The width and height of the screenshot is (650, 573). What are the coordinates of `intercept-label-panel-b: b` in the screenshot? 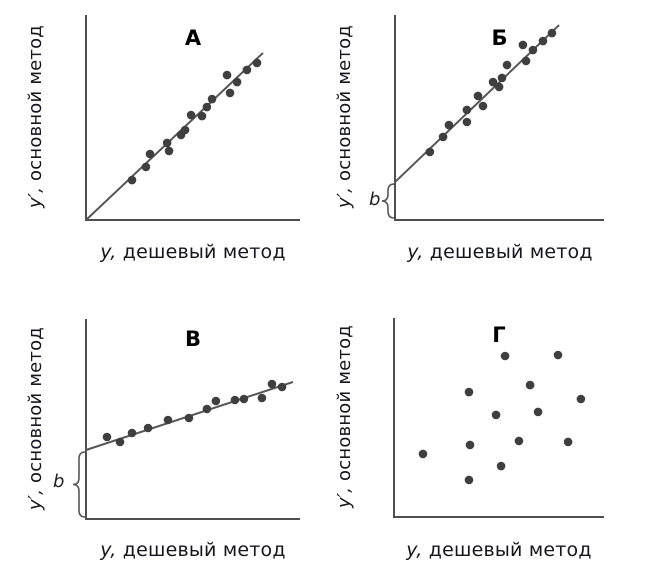 It's located at (375, 199).